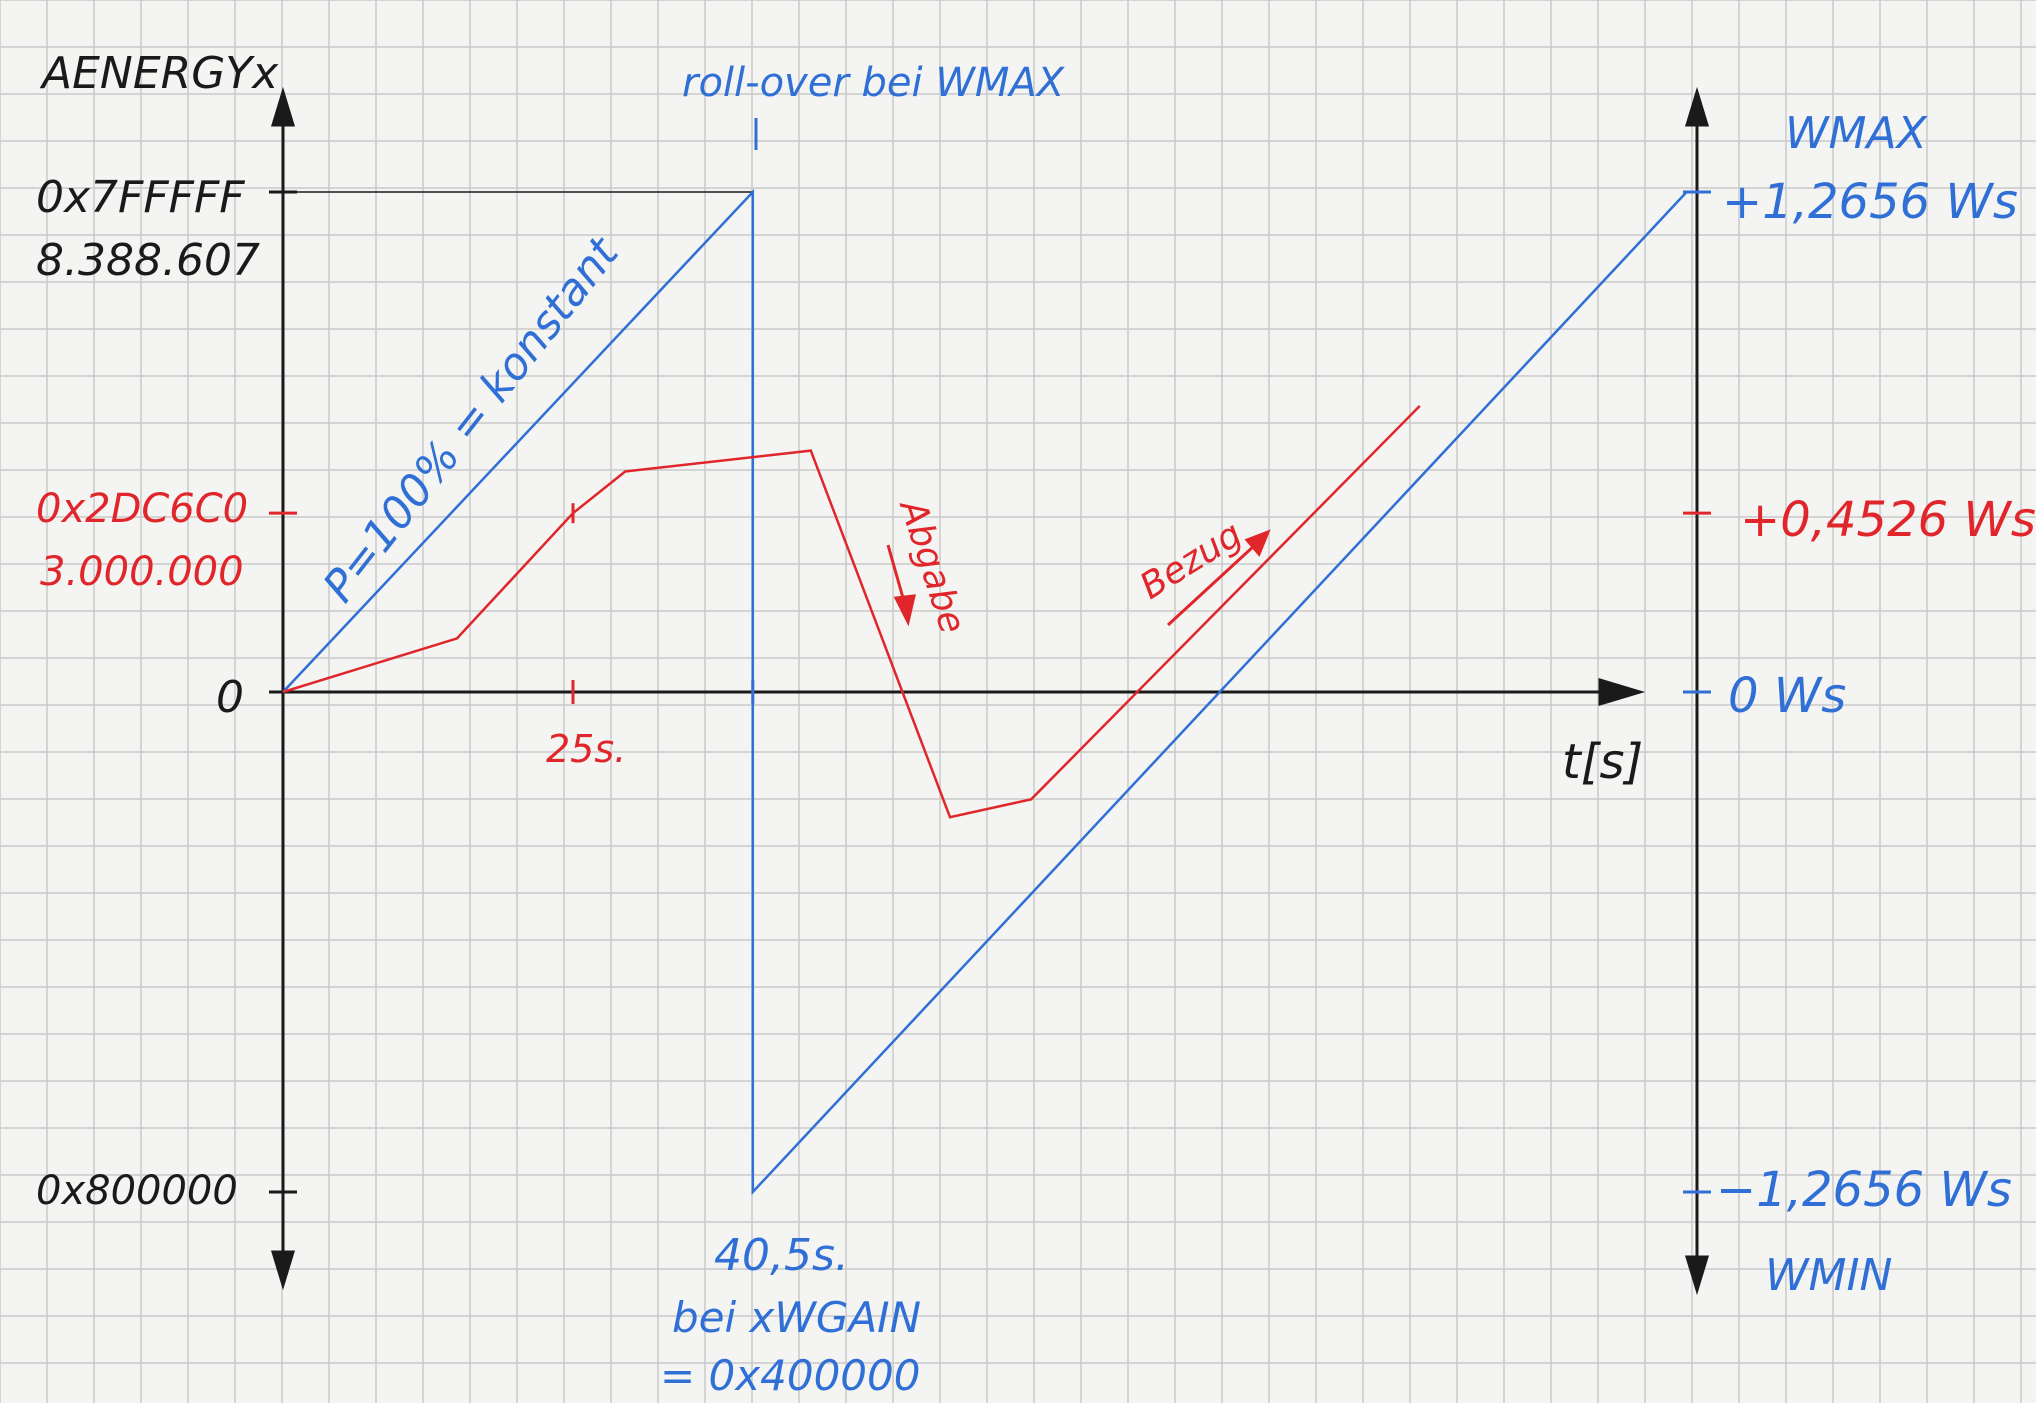  I want to click on left-tick-label-3m-dec: 3.000.000, so click(142, 572).